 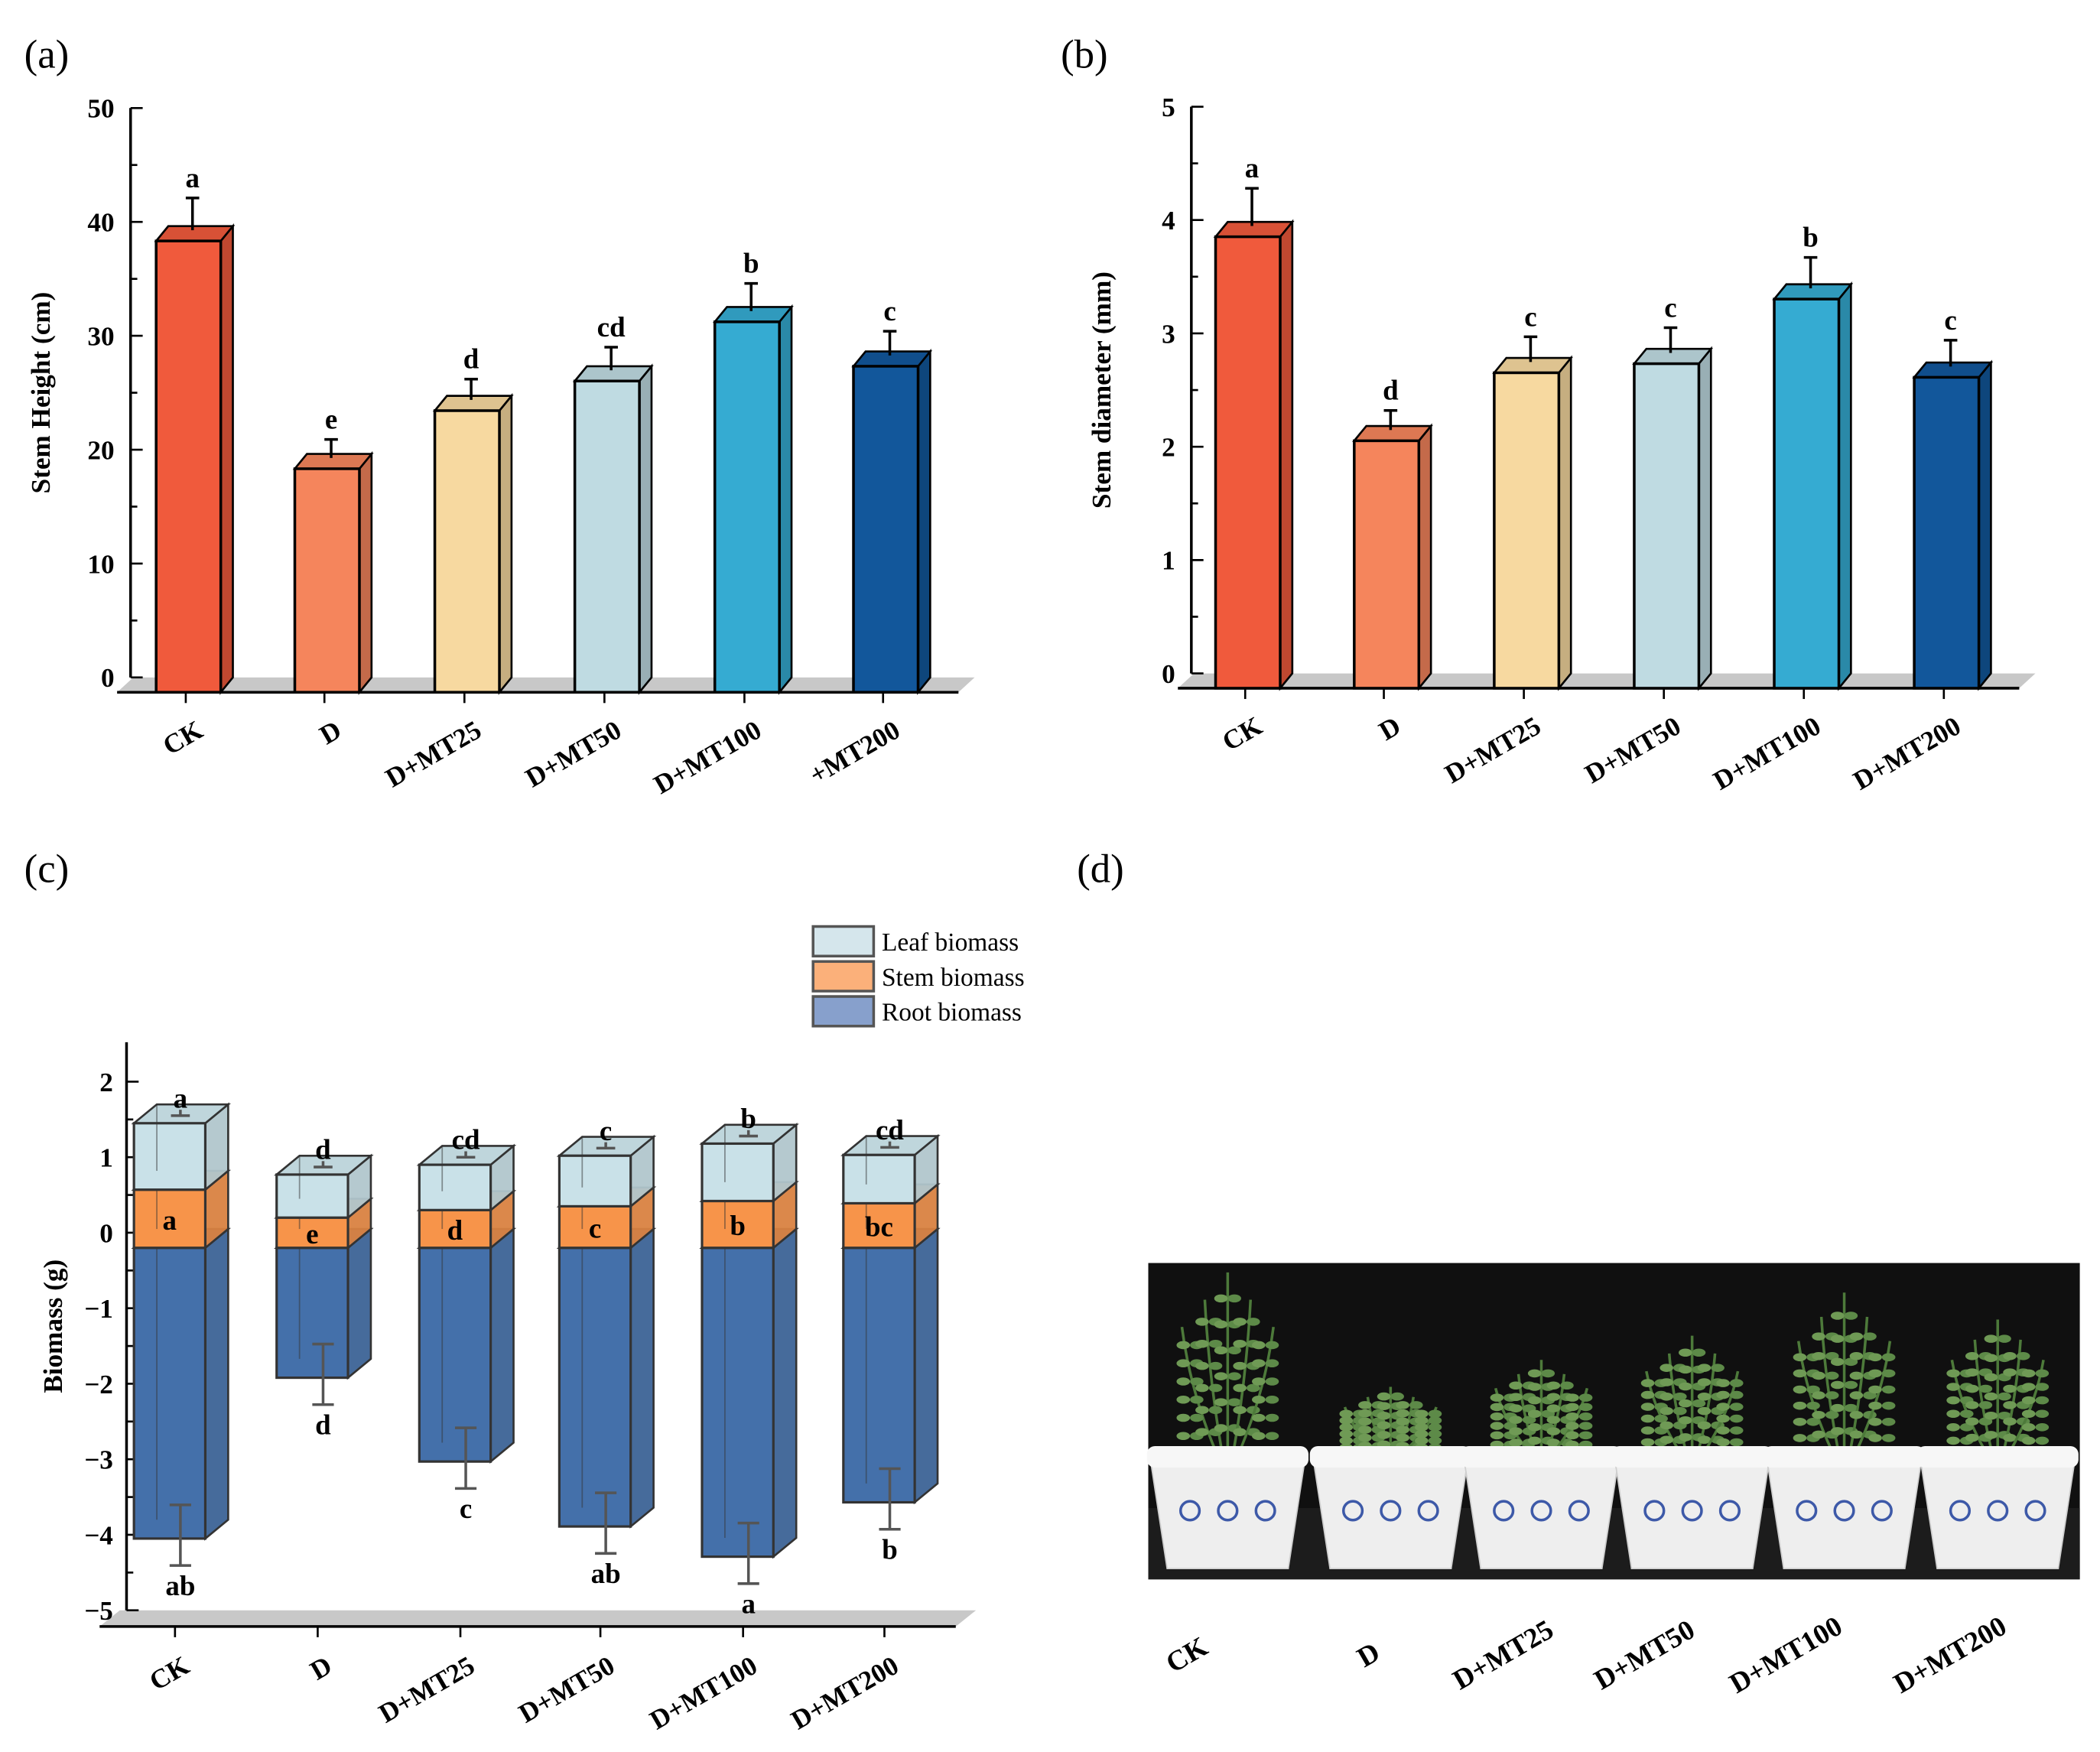 What do you see at coordinates (1169, 107) in the screenshot?
I see `y-tick-label: 5` at bounding box center [1169, 107].